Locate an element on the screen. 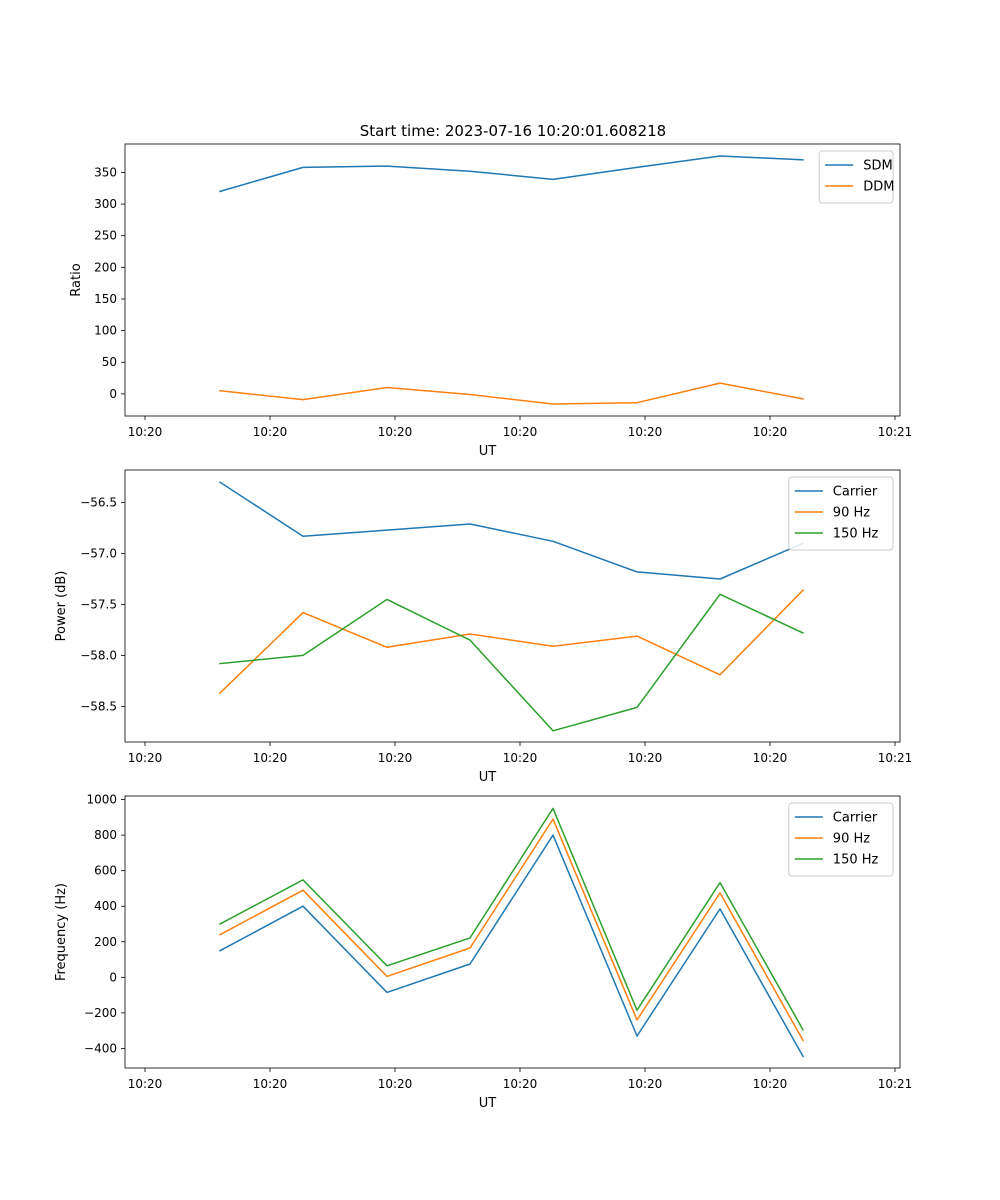 The width and height of the screenshot is (1000, 1200). power-legend-label-0: Carrier is located at coordinates (855, 492).